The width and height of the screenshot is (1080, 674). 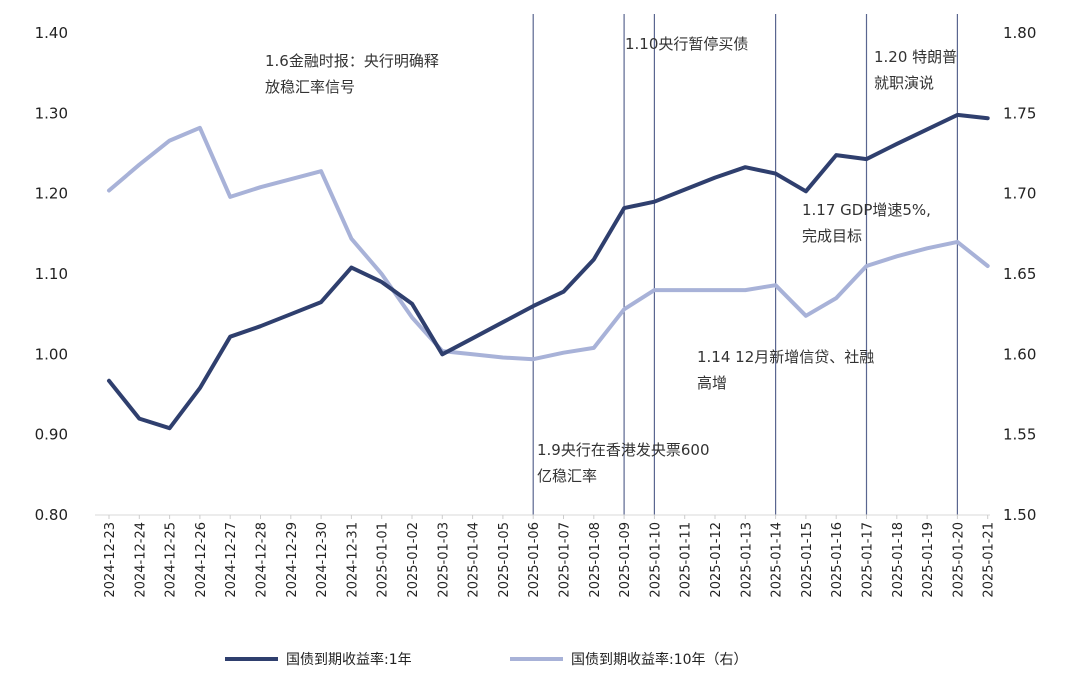 What do you see at coordinates (686, 560) in the screenshot?
I see `x-tick-label: 2025-01-11` at bounding box center [686, 560].